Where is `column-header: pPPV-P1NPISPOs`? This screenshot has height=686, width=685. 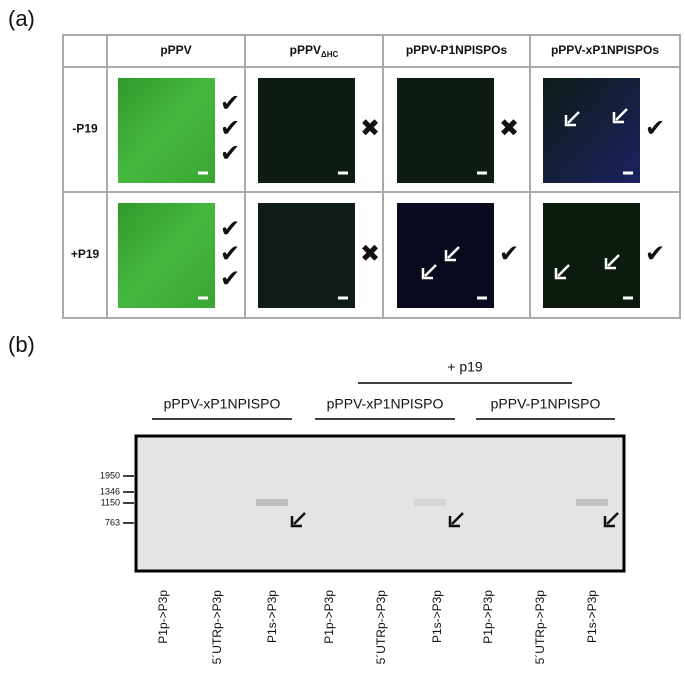
column-header: pPPV-P1NPISPOs is located at coordinates (457, 50).